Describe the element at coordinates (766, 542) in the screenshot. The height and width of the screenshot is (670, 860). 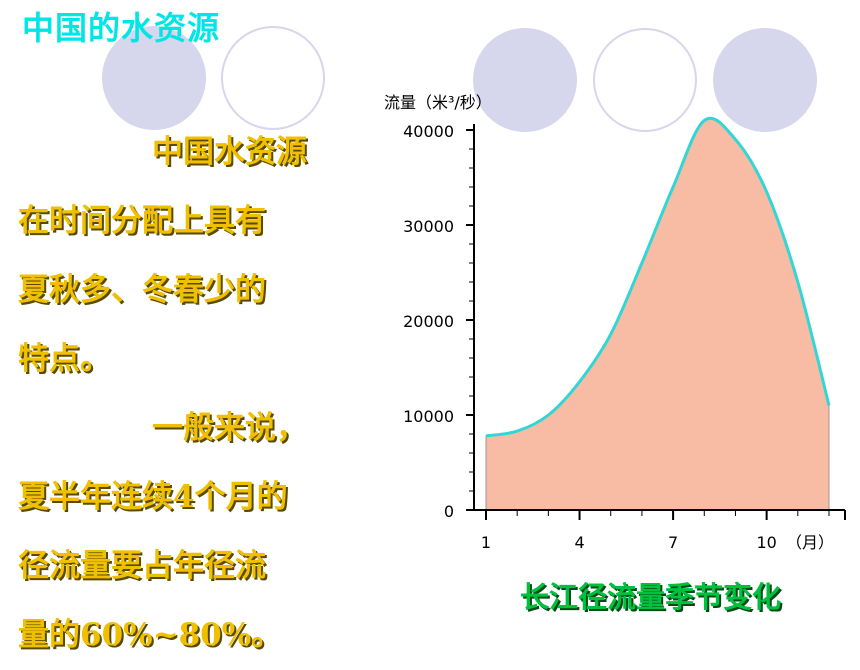
I see `x-tick-label: 10` at that location.